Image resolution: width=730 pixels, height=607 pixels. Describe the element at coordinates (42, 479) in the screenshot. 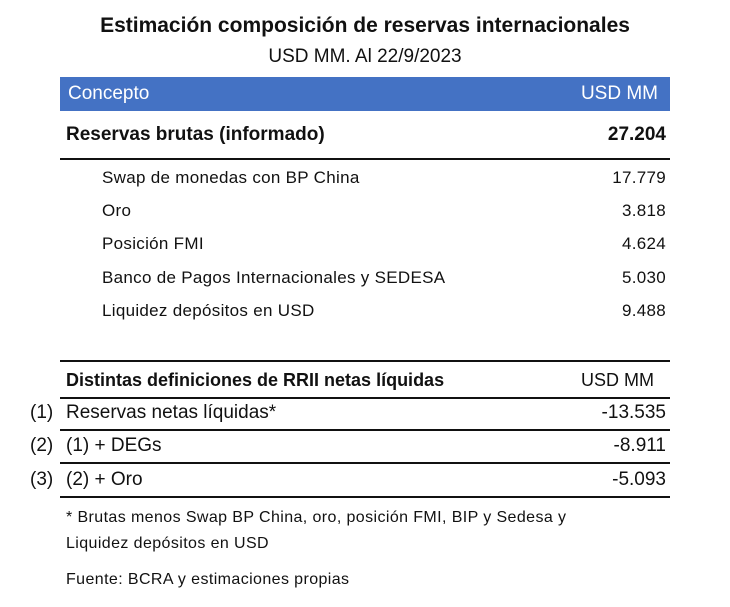

I see `definition-number: (3)` at that location.